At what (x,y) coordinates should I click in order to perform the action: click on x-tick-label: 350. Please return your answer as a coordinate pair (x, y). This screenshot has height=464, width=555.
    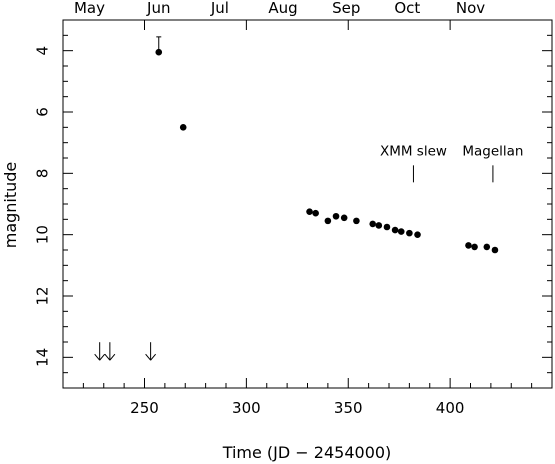
    Looking at the image, I should click on (348, 408).